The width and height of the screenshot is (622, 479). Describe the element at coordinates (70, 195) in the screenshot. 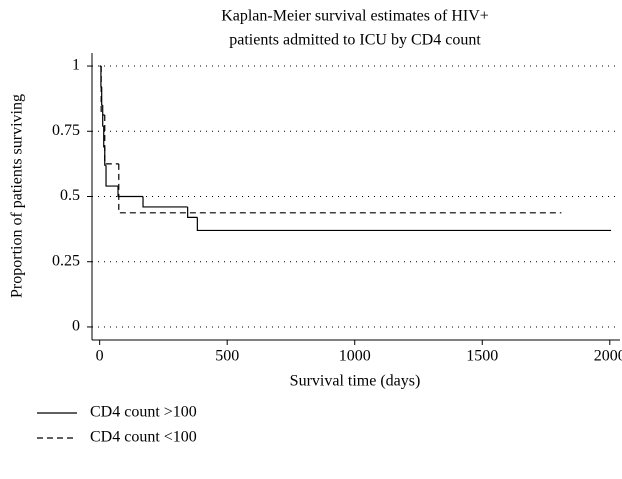

I see `y-tick-label: 0.5` at that location.